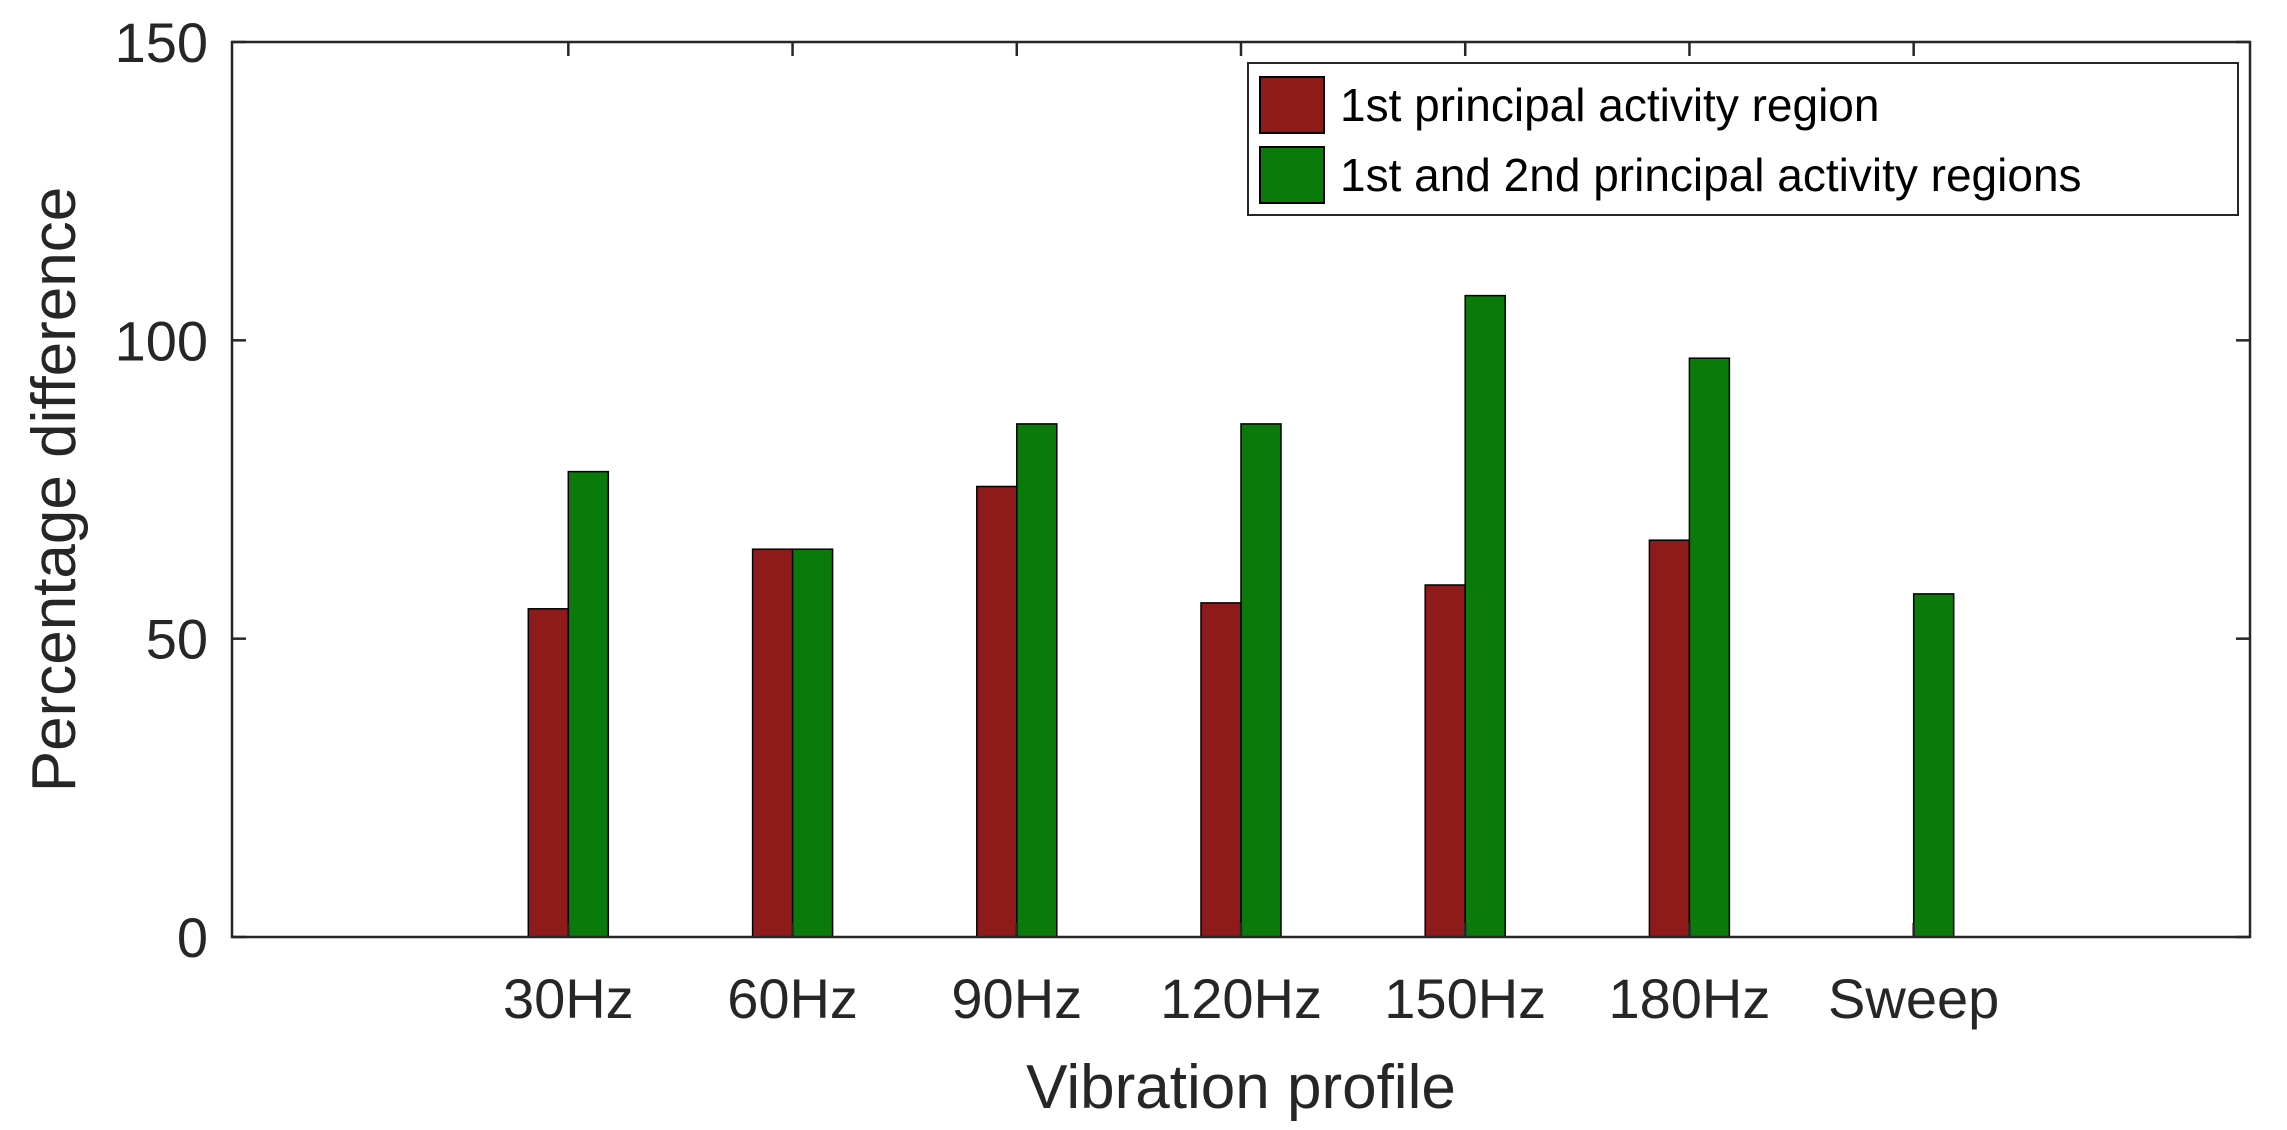  Describe the element at coordinates (1485, 616) in the screenshot. I see `bar-series-2-150hz` at that location.